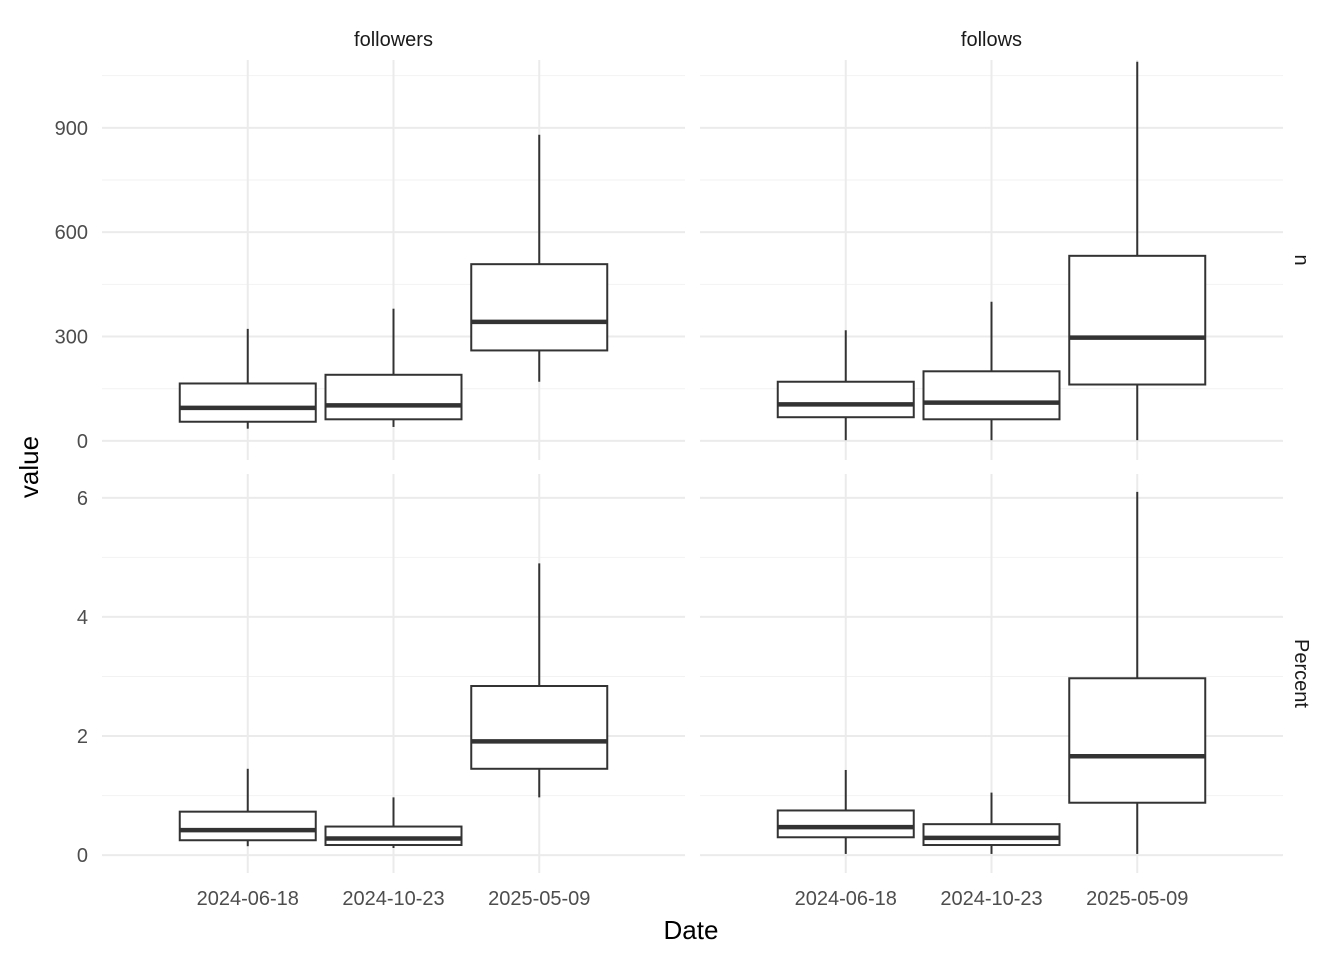 The image size is (1344, 960). Describe the element at coordinates (71, 233) in the screenshot. I see `y-tick-label: 600` at that location.